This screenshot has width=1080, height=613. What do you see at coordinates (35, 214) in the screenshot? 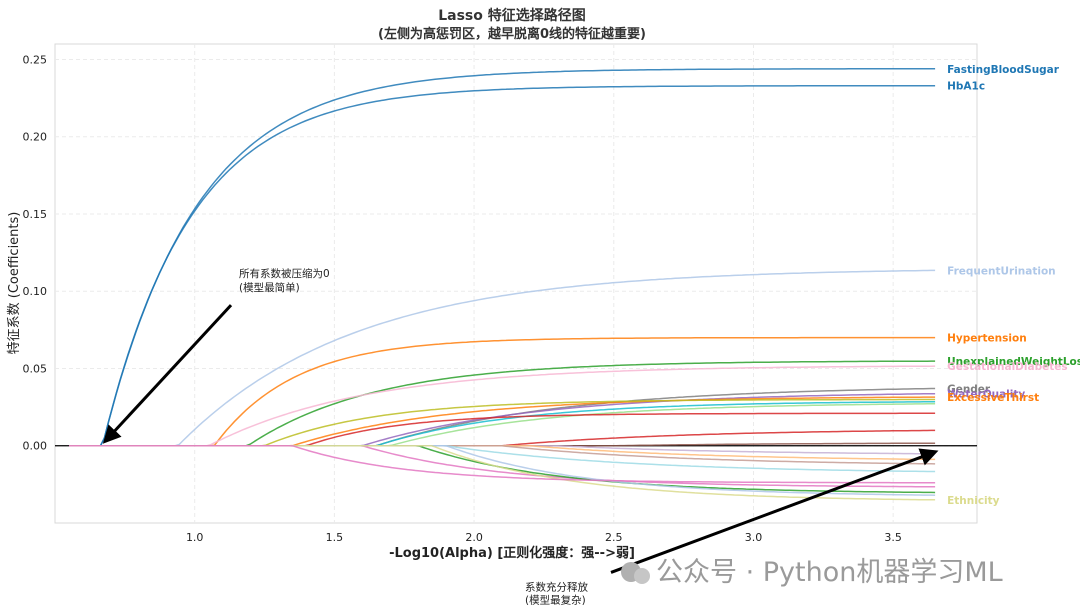
I see `y-tick-label: 0.15` at bounding box center [35, 214].